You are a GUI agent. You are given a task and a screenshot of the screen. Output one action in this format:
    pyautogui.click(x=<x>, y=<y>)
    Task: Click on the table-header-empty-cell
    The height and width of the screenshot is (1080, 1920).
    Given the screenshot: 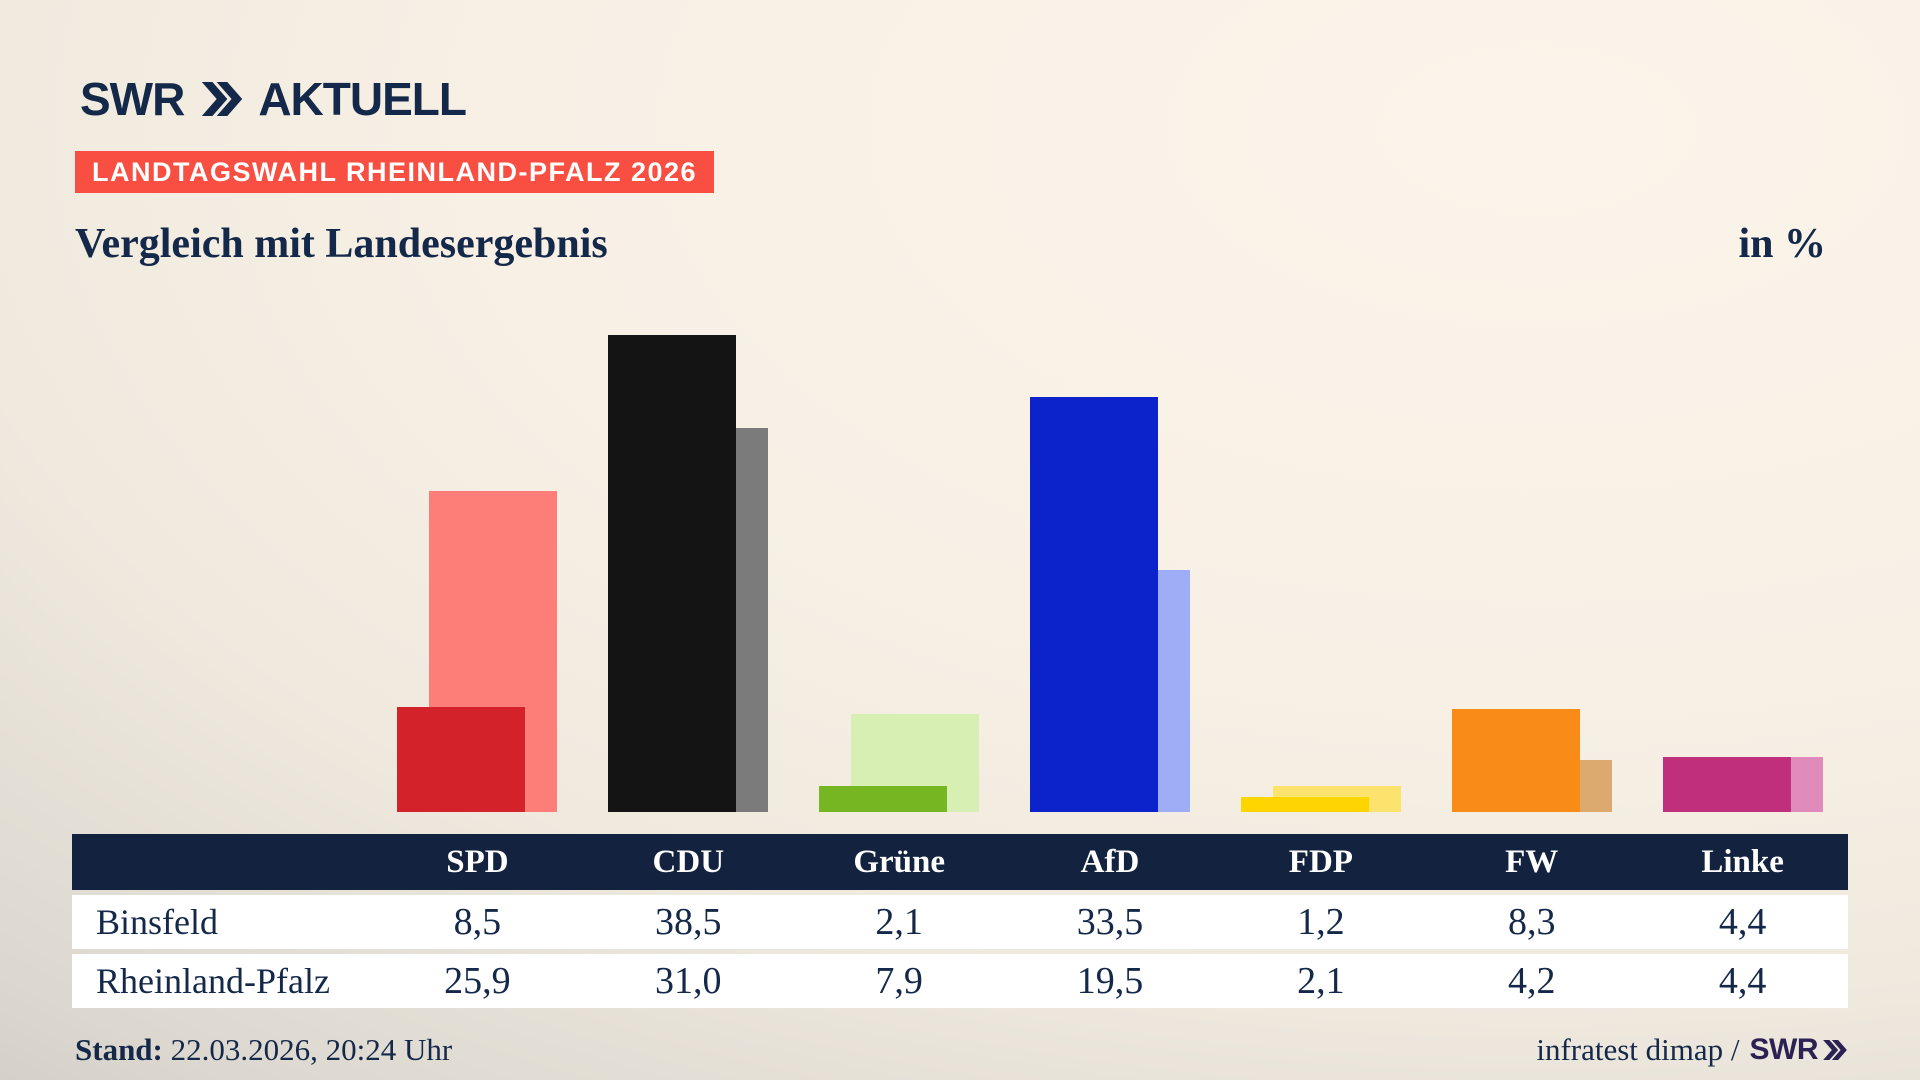 What is the action you would take?
    pyautogui.click(x=222, y=862)
    